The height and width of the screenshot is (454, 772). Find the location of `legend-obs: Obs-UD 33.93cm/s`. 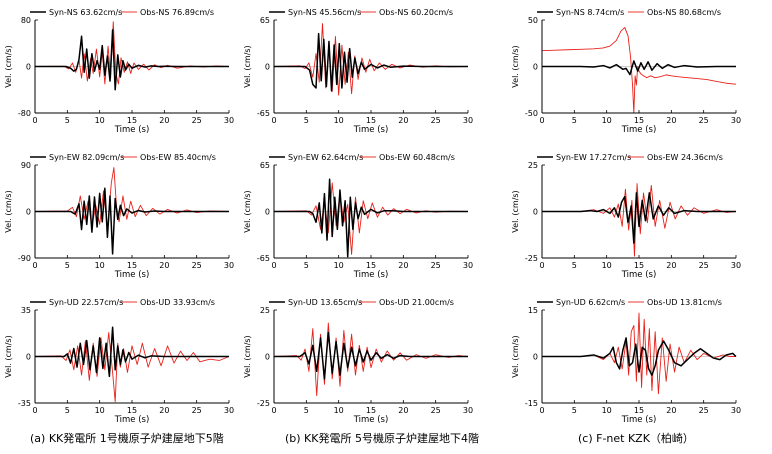

legend-obs: Obs-UD 33.93cm/s is located at coordinates (168, 302).